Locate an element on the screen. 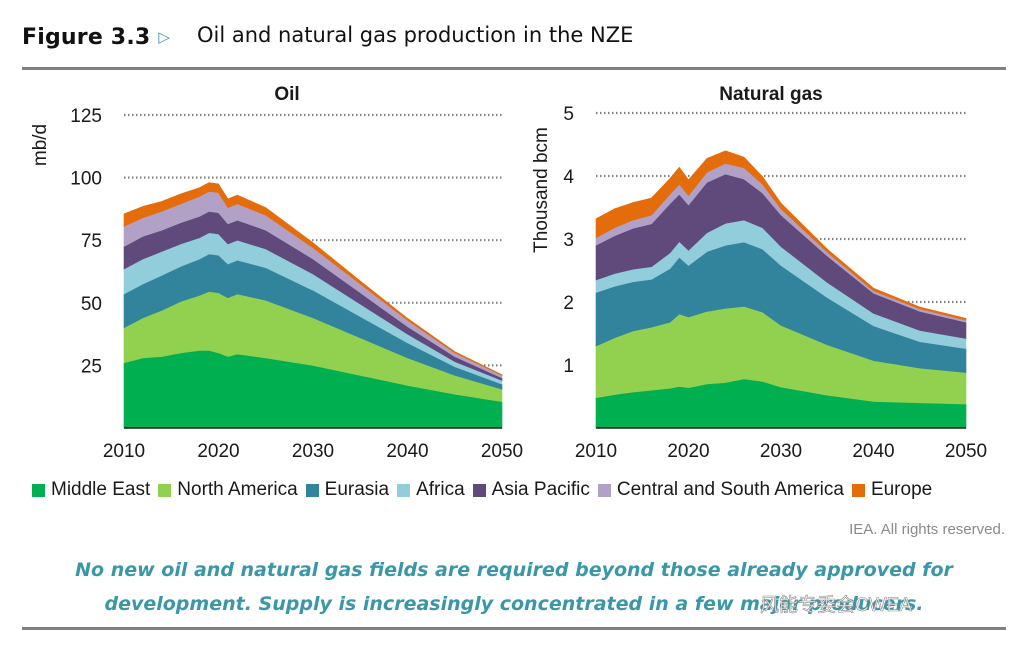 This screenshot has height=652, width=1023. y-axis-label: mb/d is located at coordinates (40, 145).